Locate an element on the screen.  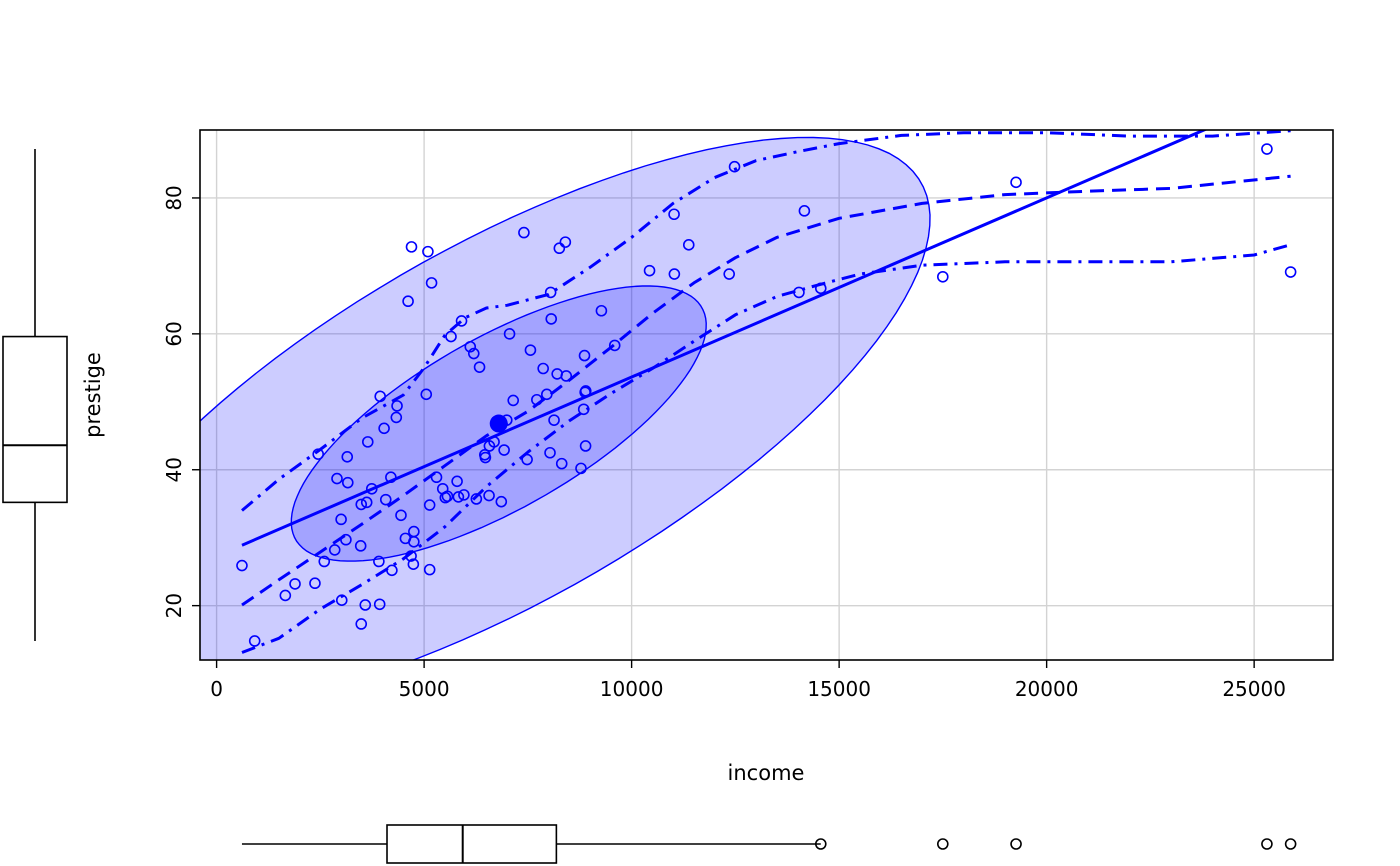
income-box is located at coordinates (472, 844).